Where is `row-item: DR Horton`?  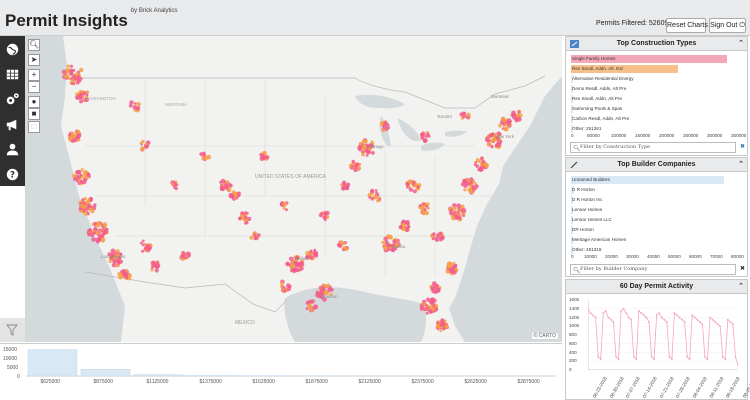 row-item: DR Horton is located at coordinates (655, 230).